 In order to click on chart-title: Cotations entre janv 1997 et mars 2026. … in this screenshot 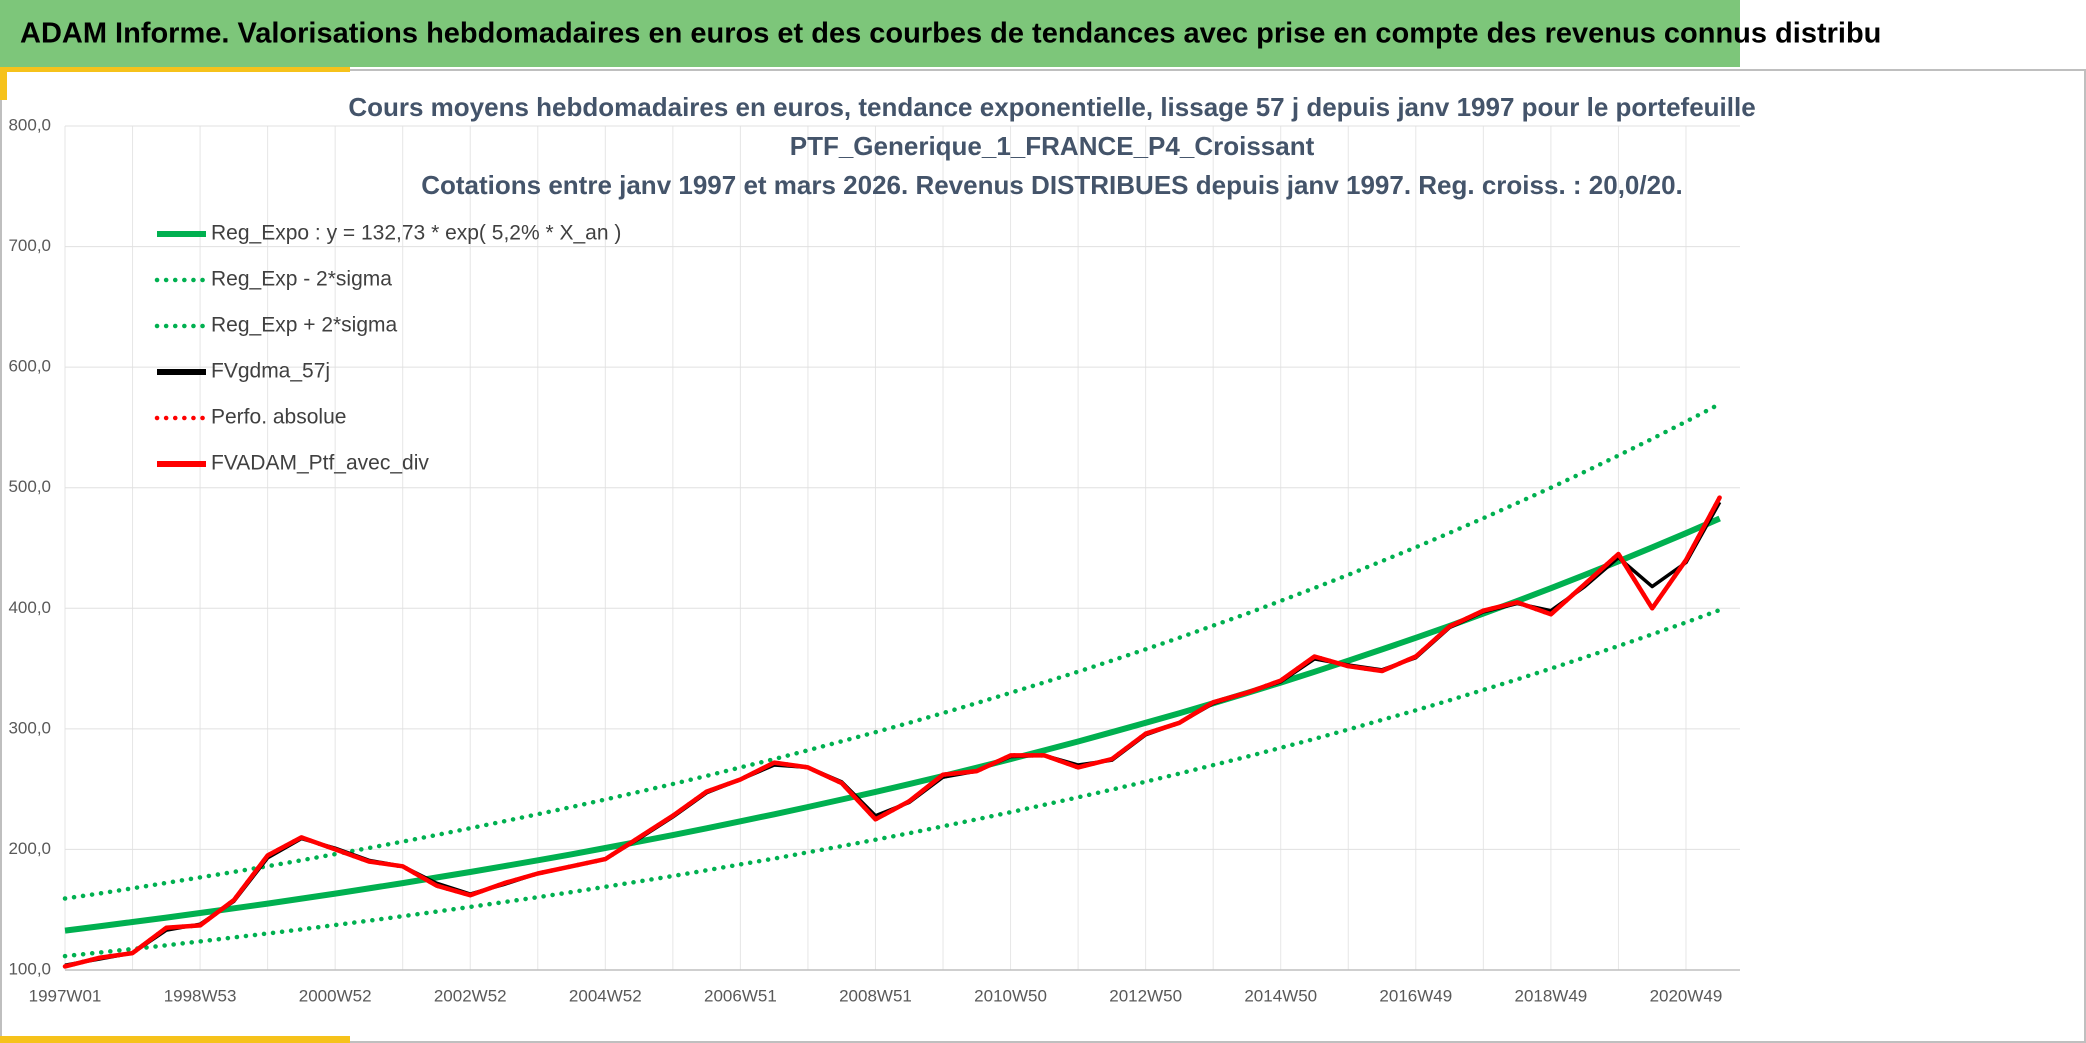, I will do `click(1052, 185)`.